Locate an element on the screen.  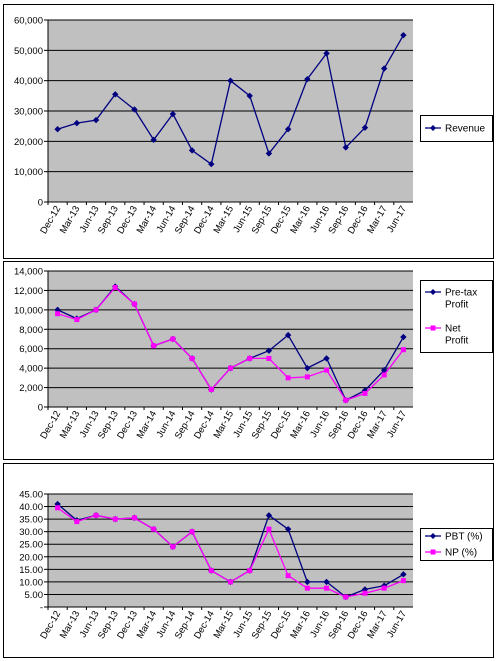
y-tick-label: 30,000 is located at coordinates (28, 112).